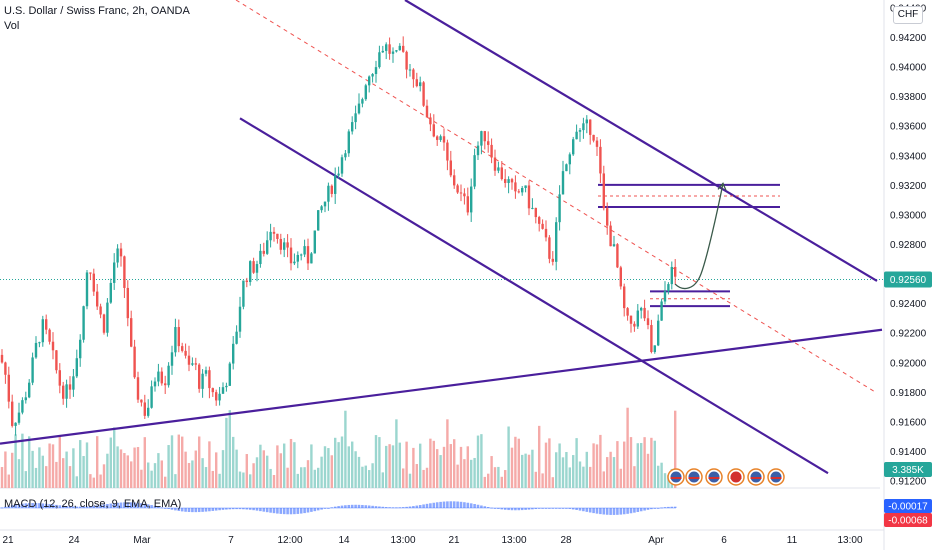  What do you see at coordinates (908, 393) in the screenshot?
I see `price-tick-label: 0.91800` at bounding box center [908, 393].